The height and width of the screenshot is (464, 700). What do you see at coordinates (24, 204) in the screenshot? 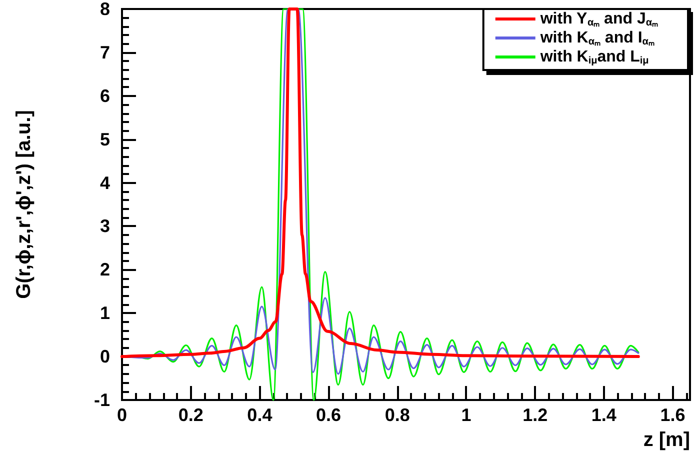
I see `y-axis-title: G(r,ϕ,z,r',ϕ',z') [a.u.]` at bounding box center [24, 204].